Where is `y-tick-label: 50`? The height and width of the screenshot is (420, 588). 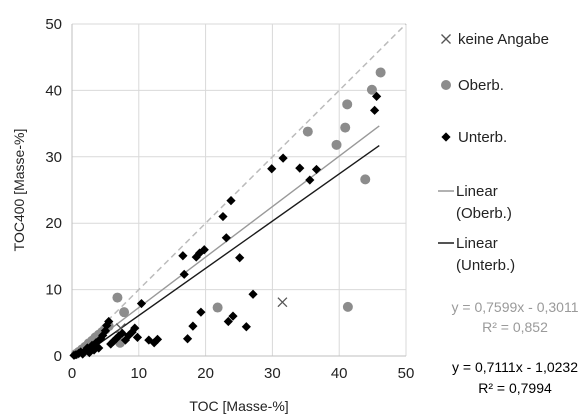
y-tick-label: 50 is located at coordinates (53, 24).